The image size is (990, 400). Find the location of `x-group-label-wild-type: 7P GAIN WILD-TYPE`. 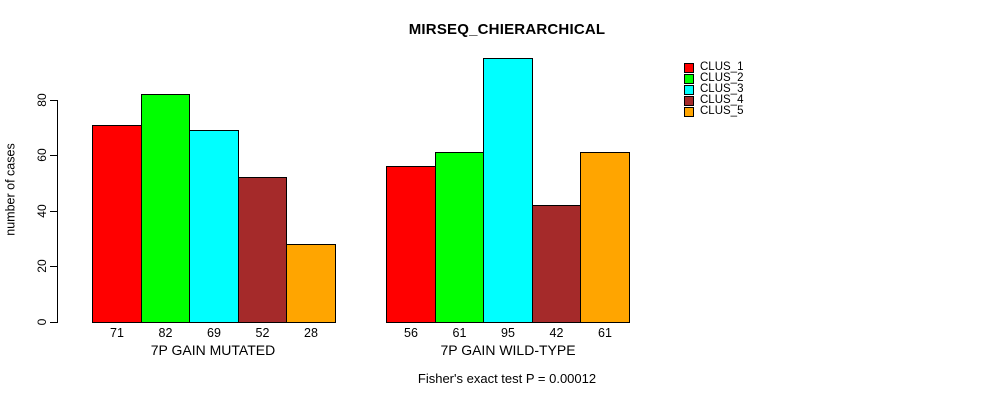

x-group-label-wild-type: 7P GAIN WILD-TYPE is located at coordinates (508, 350).